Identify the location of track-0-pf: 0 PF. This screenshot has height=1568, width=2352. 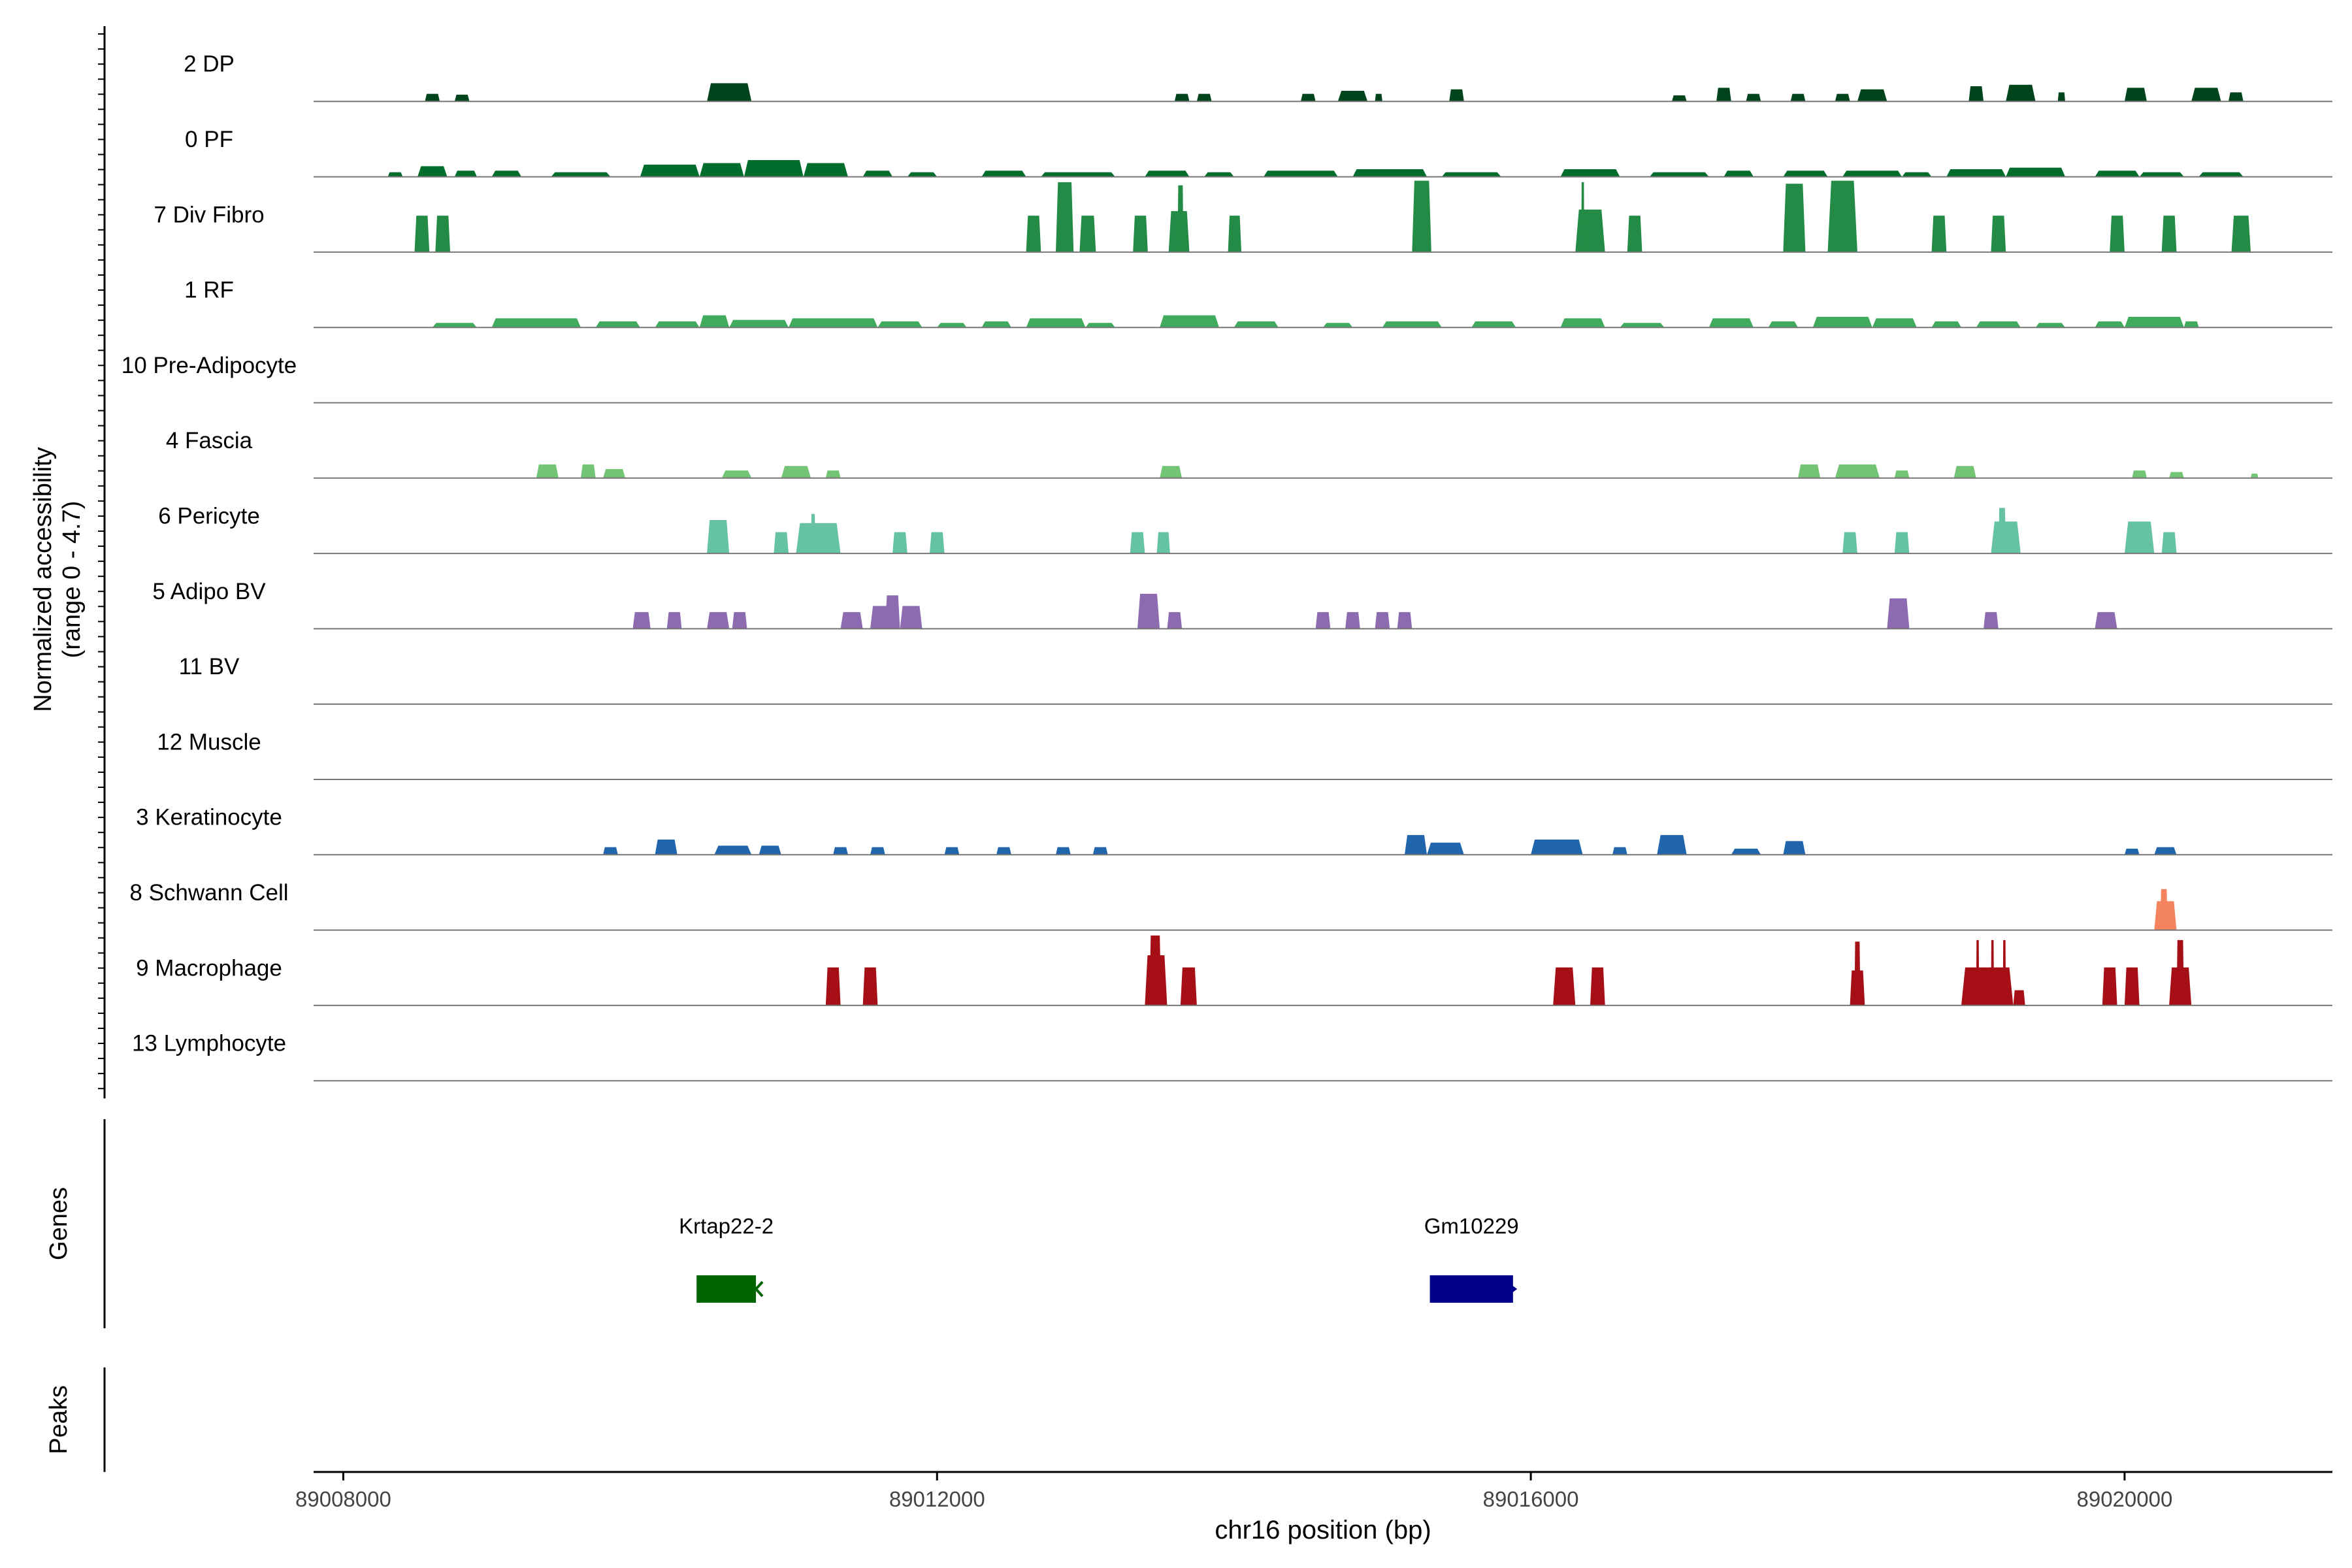
(1258, 152).